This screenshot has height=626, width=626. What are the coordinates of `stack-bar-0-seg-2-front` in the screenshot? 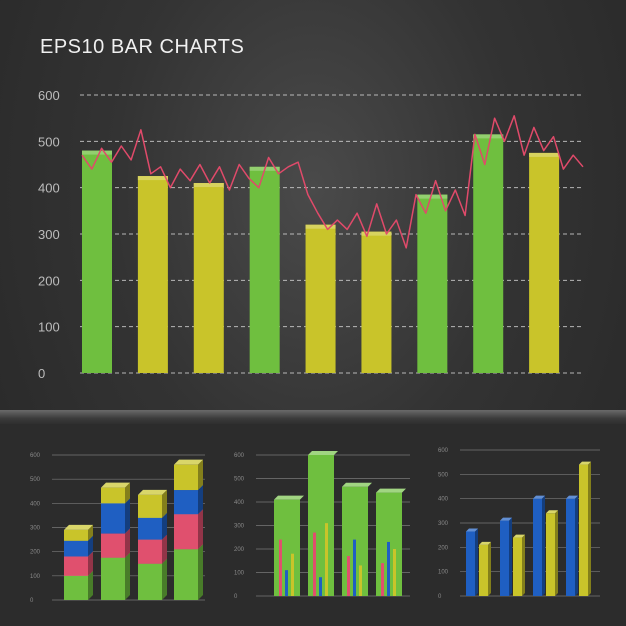 It's located at (76, 548).